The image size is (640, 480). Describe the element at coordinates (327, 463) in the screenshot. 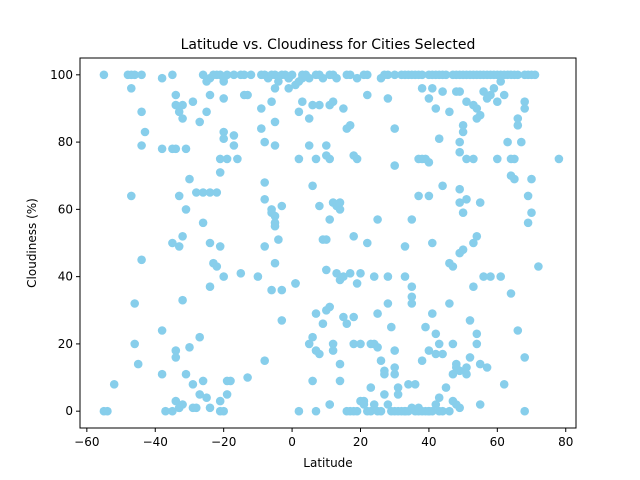

I see `x-axis-label: Latitude` at that location.